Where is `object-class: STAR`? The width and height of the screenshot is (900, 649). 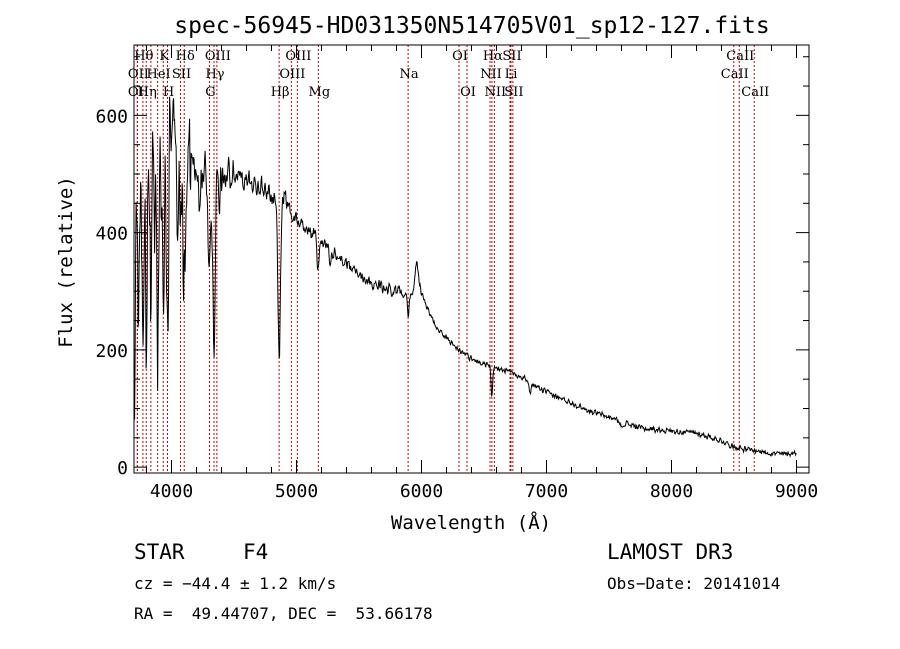 object-class: STAR is located at coordinates (159, 552).